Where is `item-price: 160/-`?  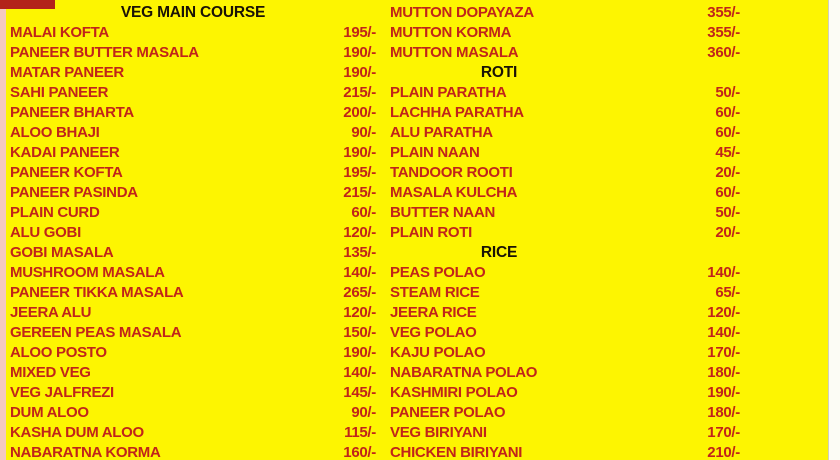
item-price: 160/- is located at coordinates (359, 452).